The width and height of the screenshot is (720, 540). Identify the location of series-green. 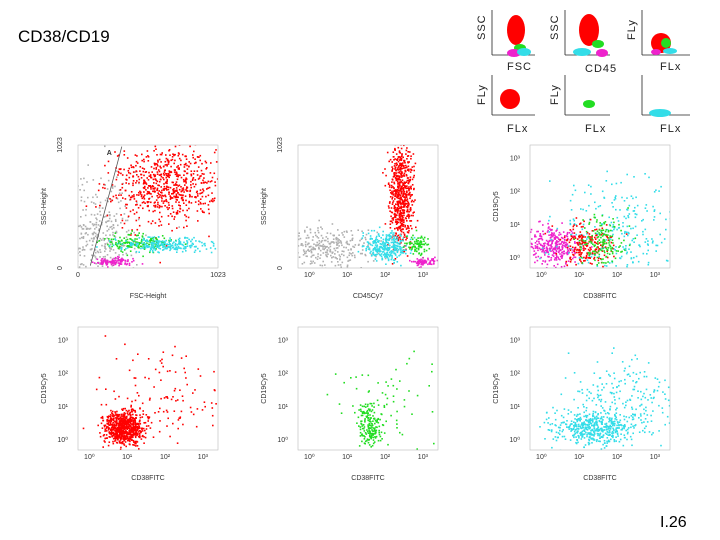
(416, 244).